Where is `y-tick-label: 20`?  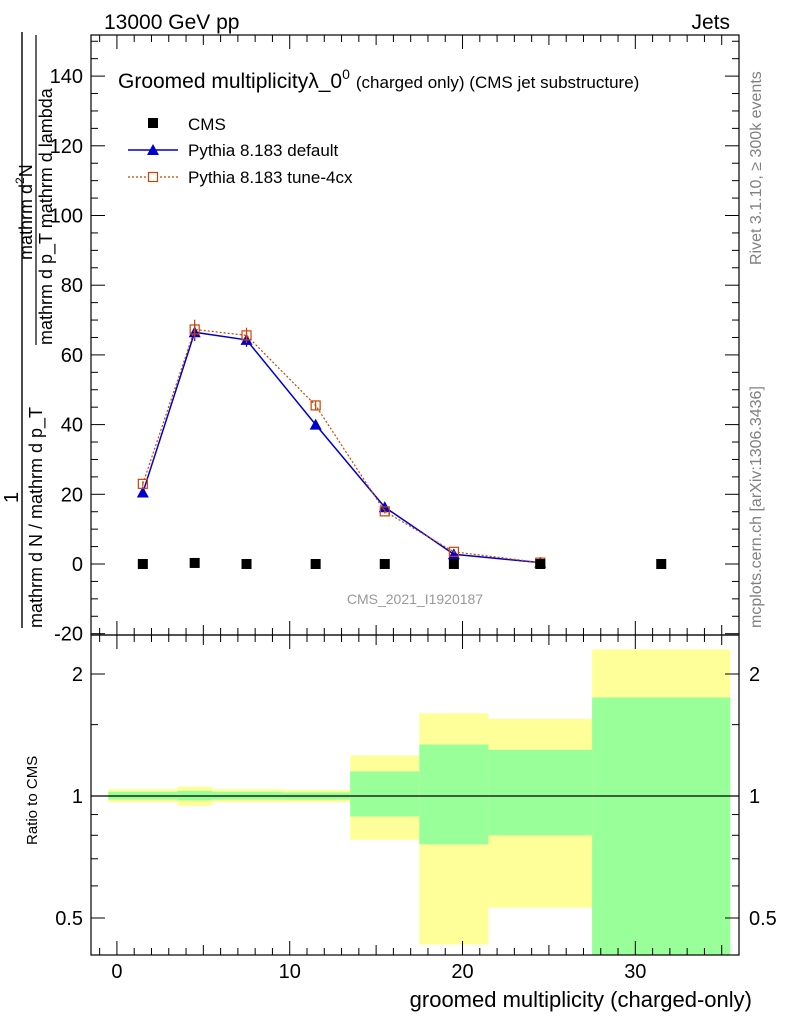 y-tick-label: 20 is located at coordinates (72, 495).